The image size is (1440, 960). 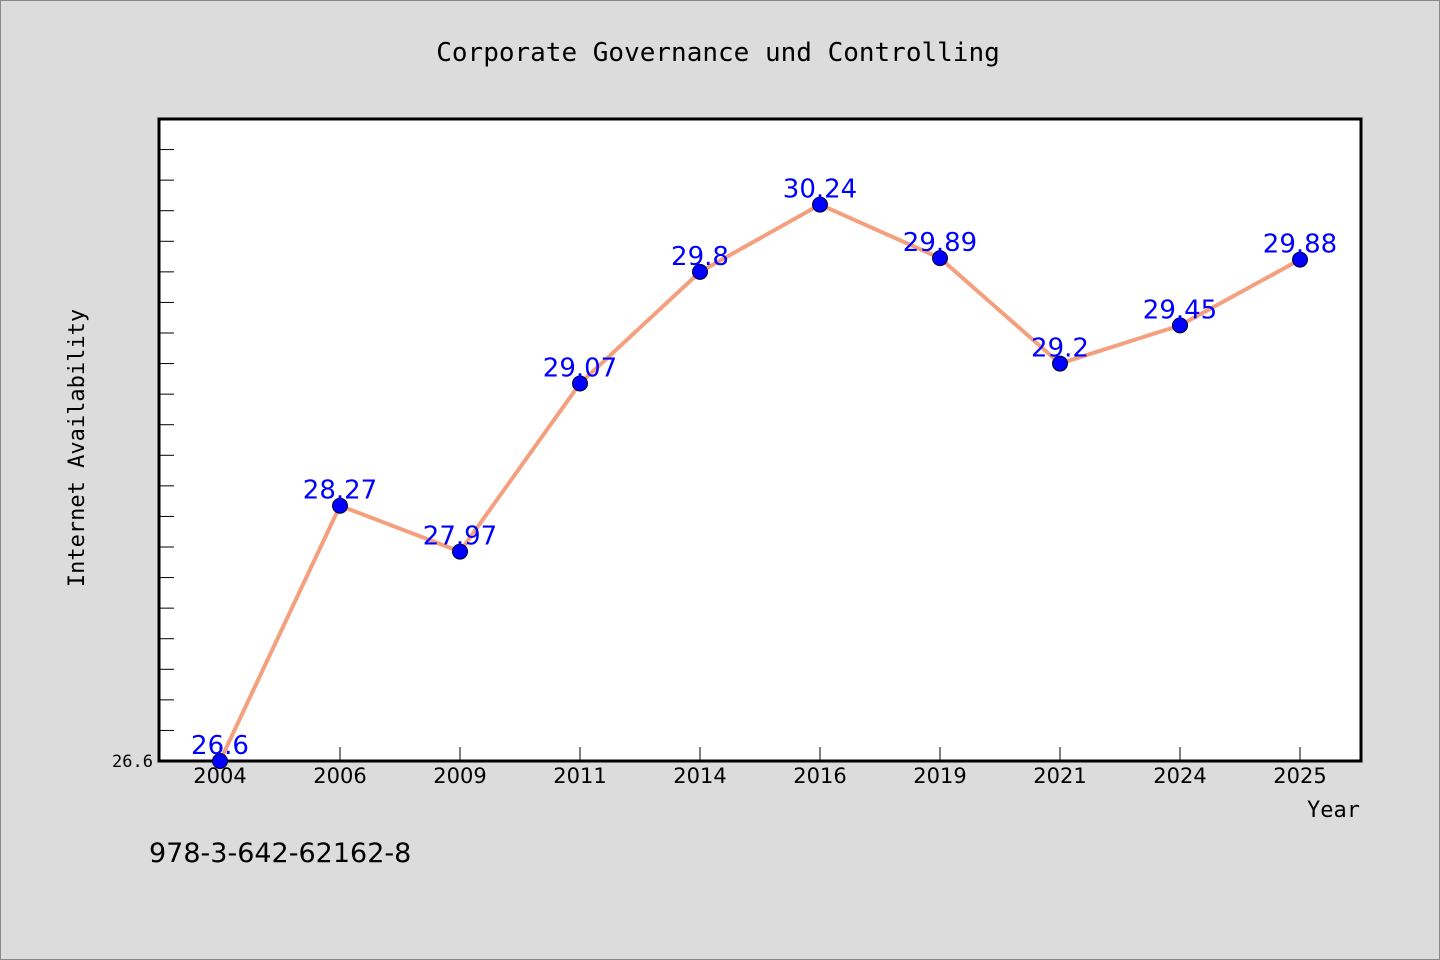 I want to click on x-tick-label: 2014, so click(x=699, y=776).